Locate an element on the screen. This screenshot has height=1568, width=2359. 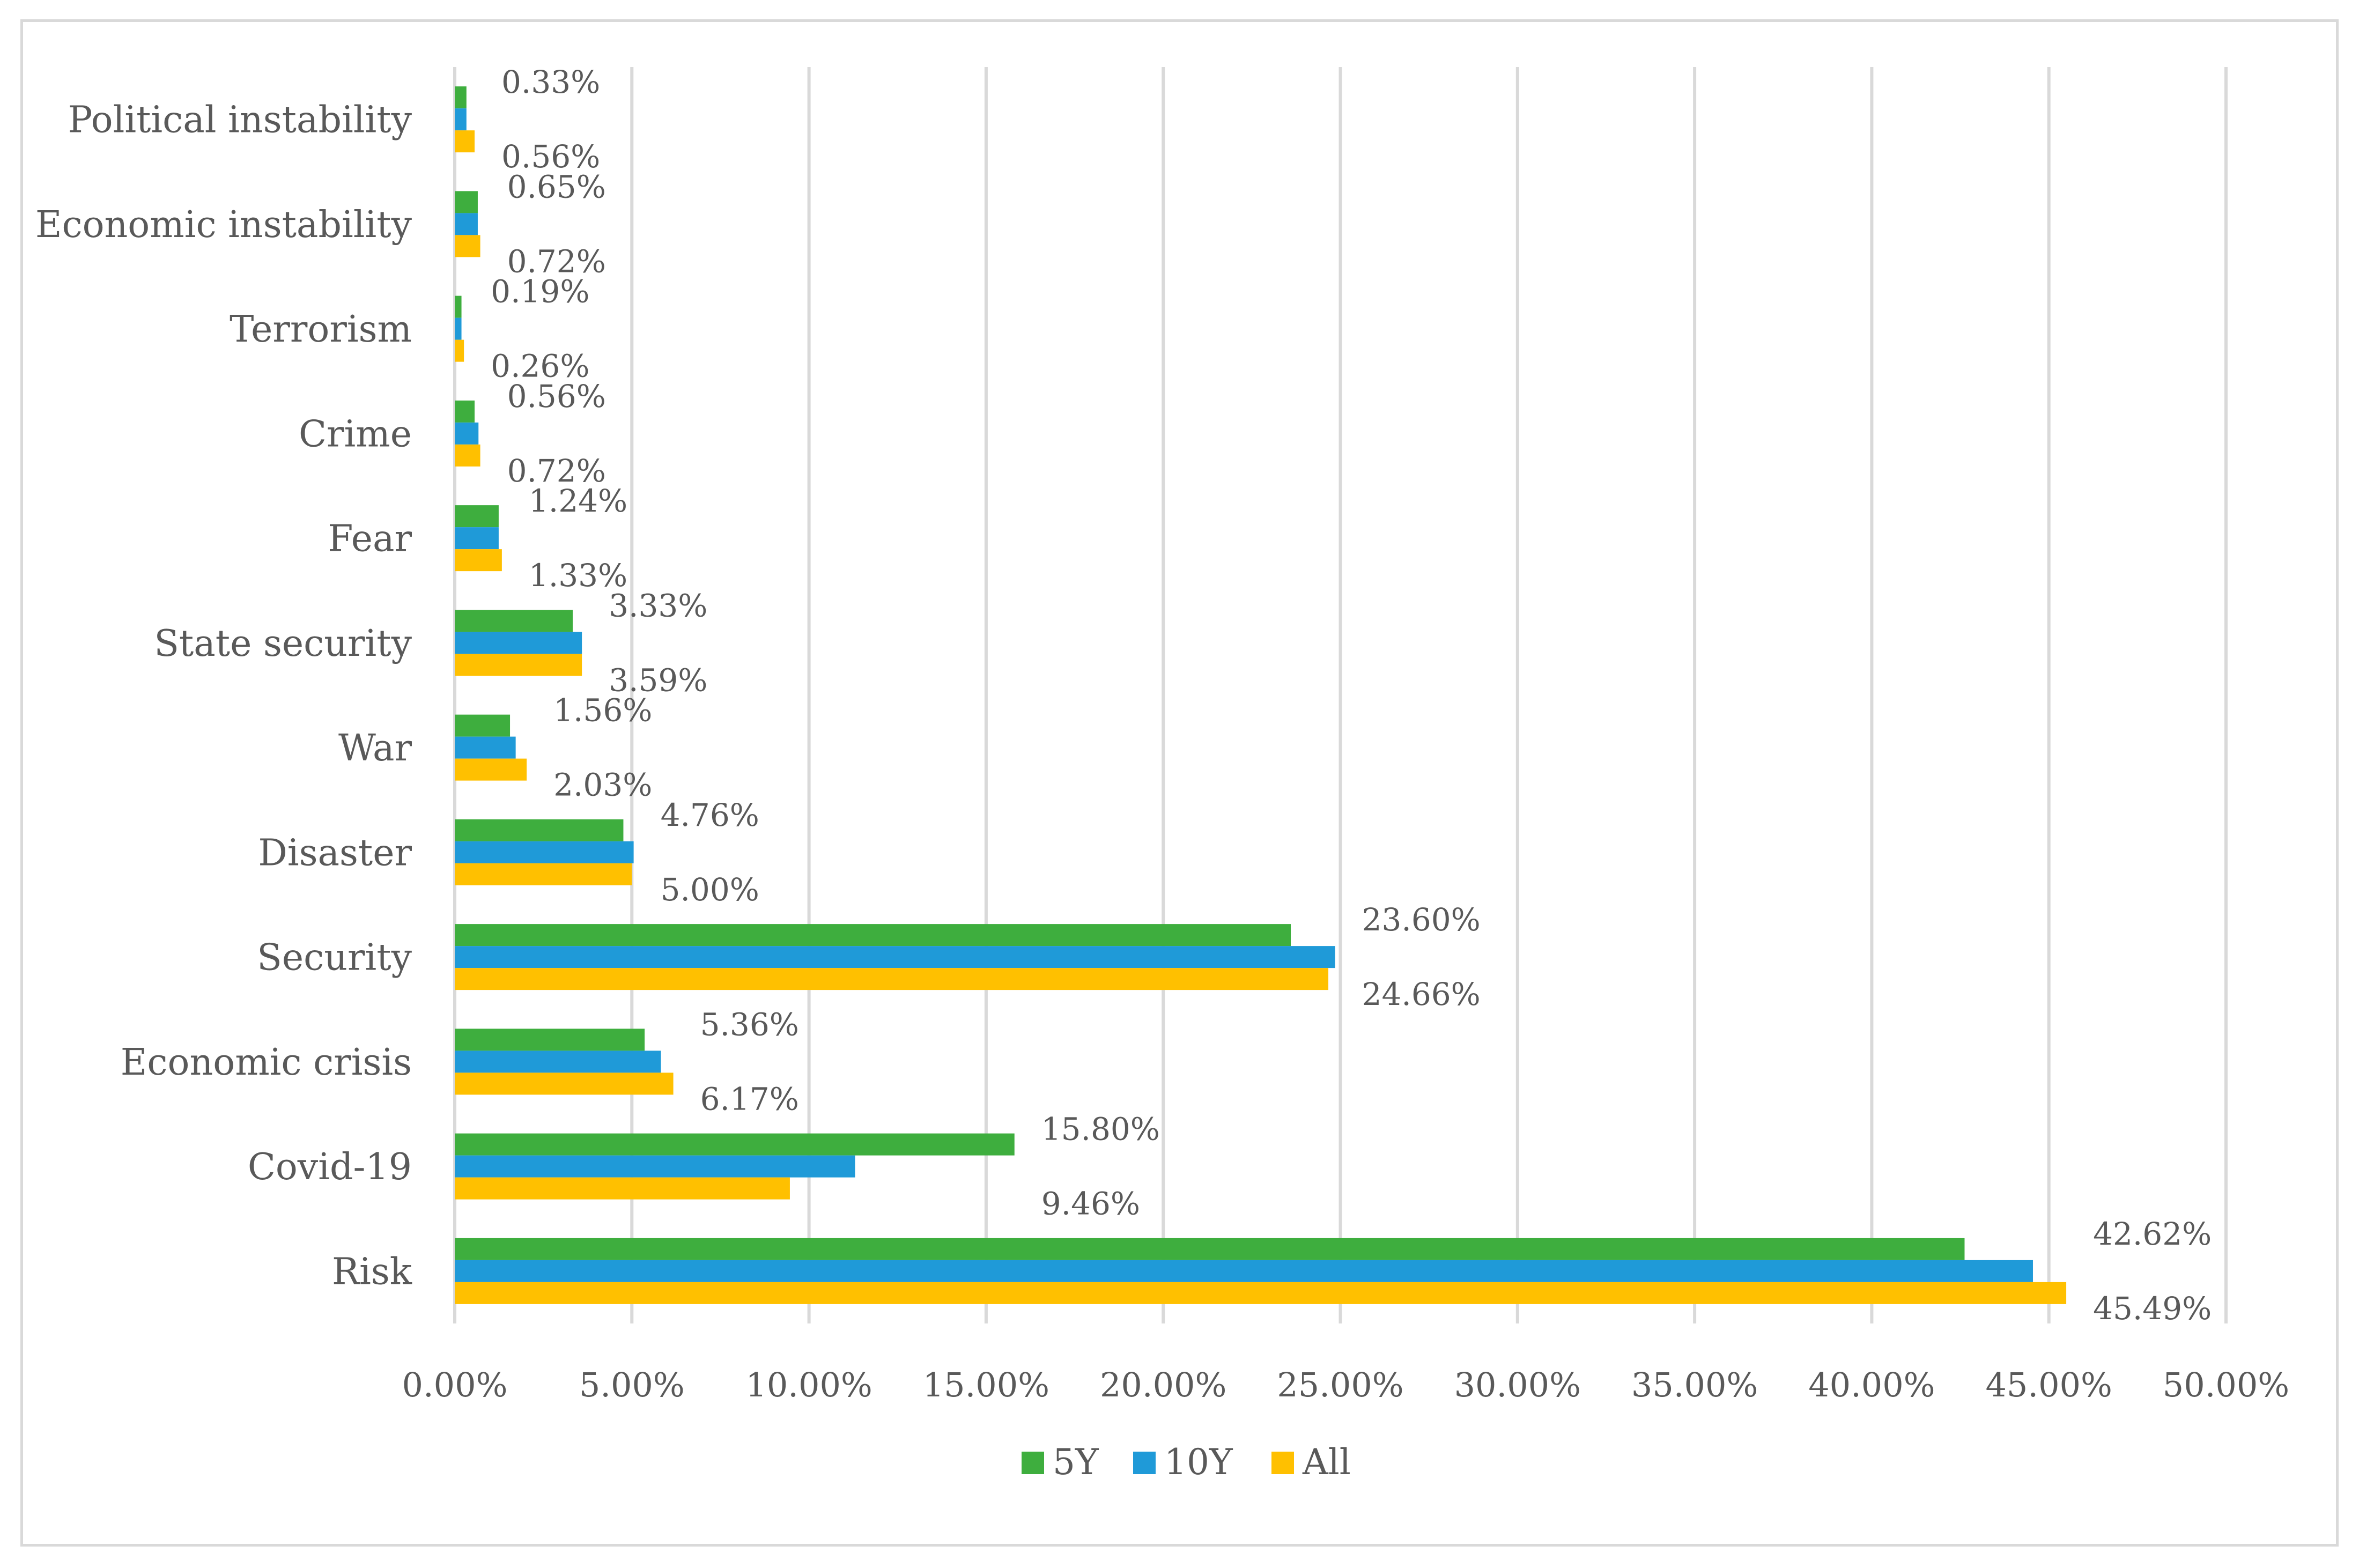
category-label-disaster: Disaster is located at coordinates (335, 853).